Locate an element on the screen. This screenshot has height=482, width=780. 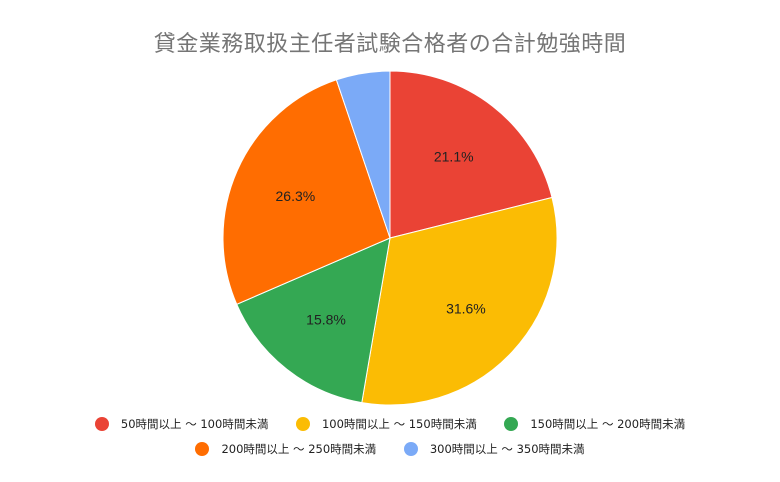
legend-item: 150時間以上 ～ 200時間未満 is located at coordinates (594, 424).